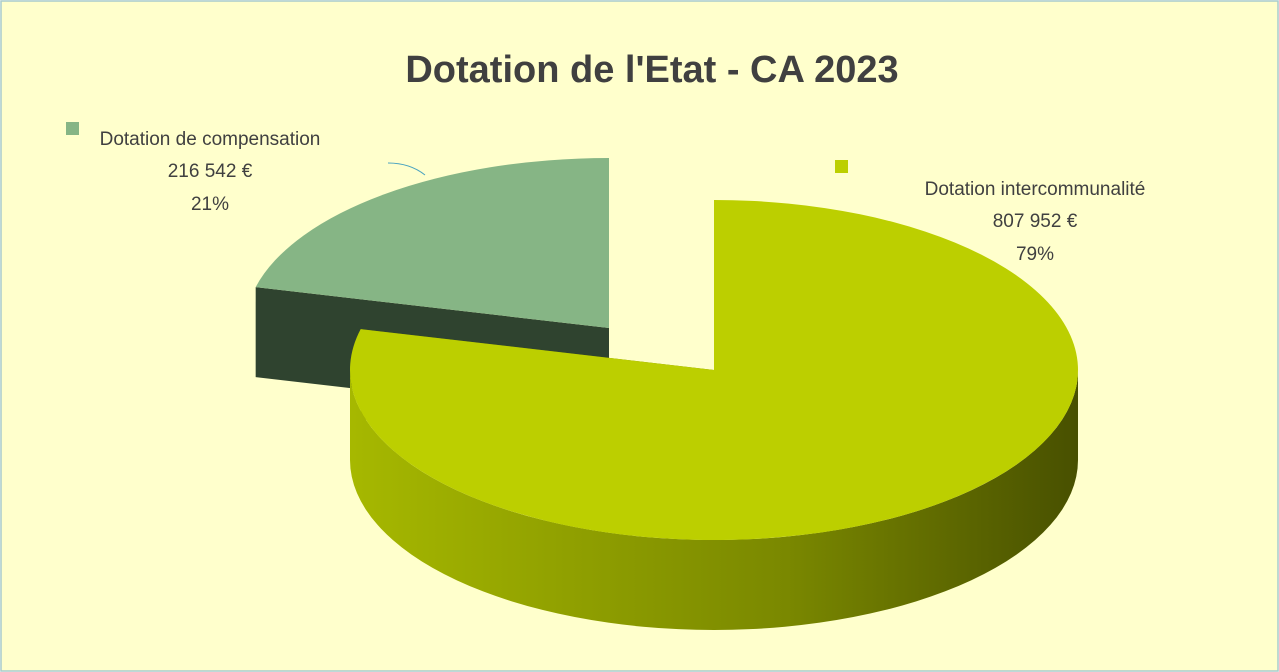  What do you see at coordinates (406, 169) in the screenshot?
I see `leader-line` at bounding box center [406, 169].